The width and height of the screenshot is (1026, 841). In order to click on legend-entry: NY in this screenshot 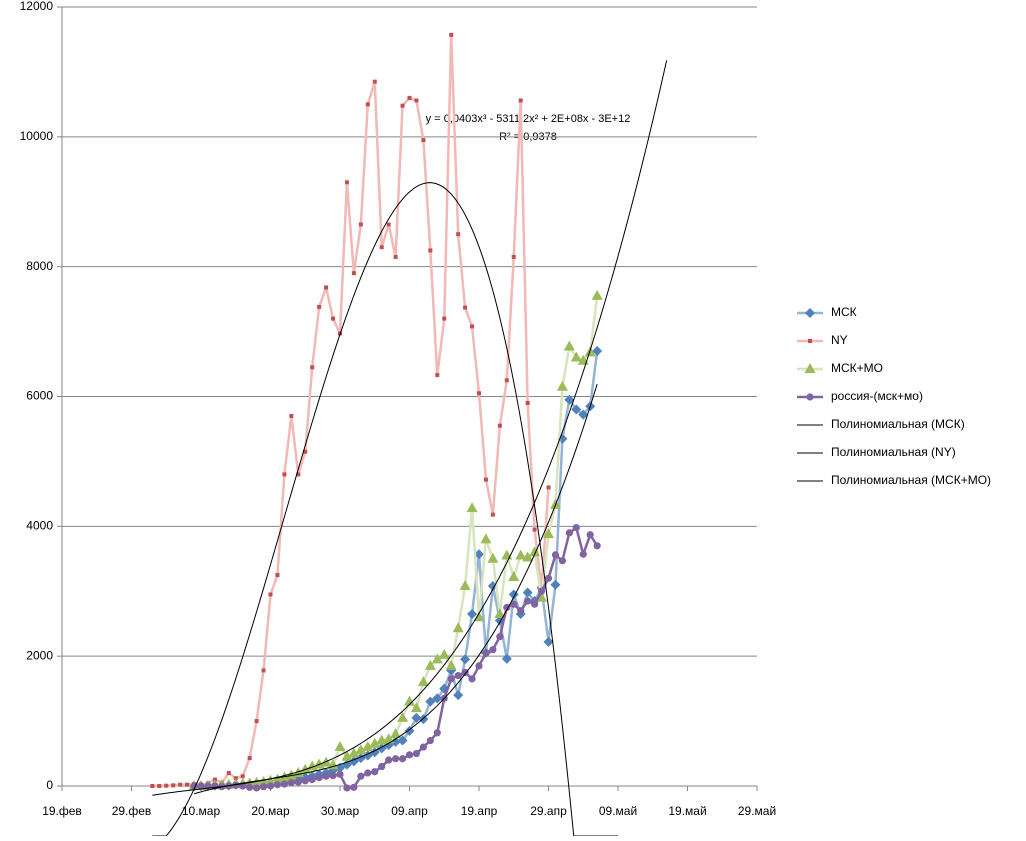, I will do `click(822, 340)`.